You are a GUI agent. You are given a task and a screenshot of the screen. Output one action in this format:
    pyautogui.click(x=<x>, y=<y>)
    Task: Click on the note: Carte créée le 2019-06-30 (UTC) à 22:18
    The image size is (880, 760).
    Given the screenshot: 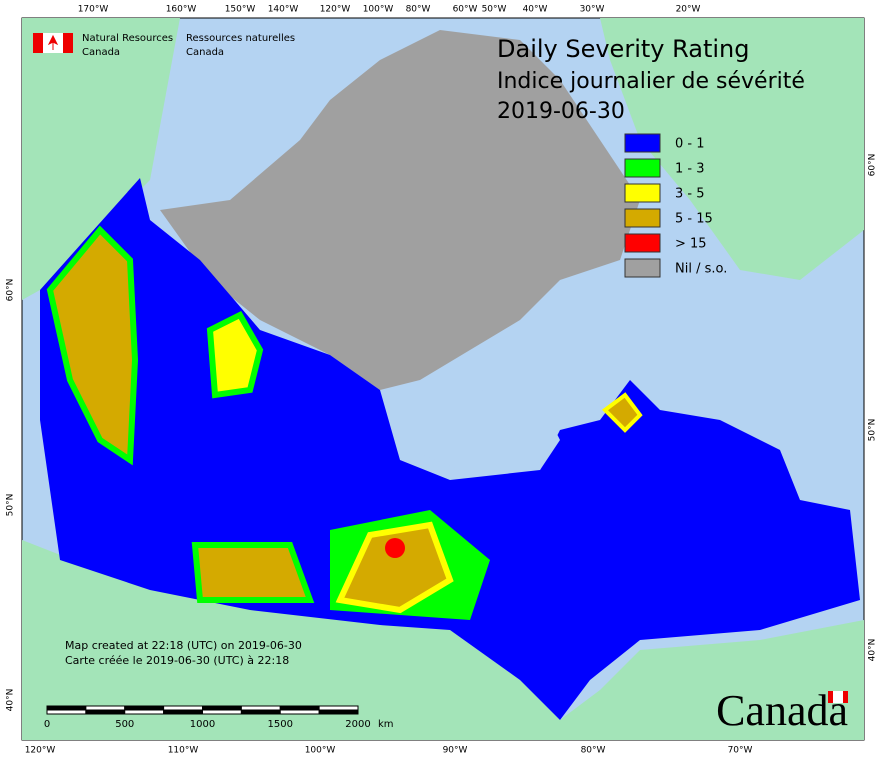 What is the action you would take?
    pyautogui.click(x=177, y=660)
    